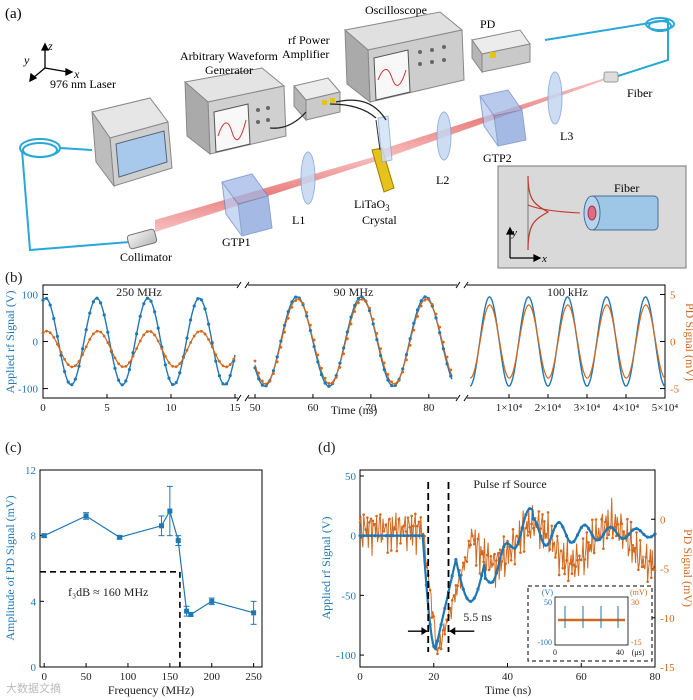 This screenshot has width=693, height=700. What do you see at coordinates (298, 220) in the screenshot?
I see `l1-label: L1` at bounding box center [298, 220].